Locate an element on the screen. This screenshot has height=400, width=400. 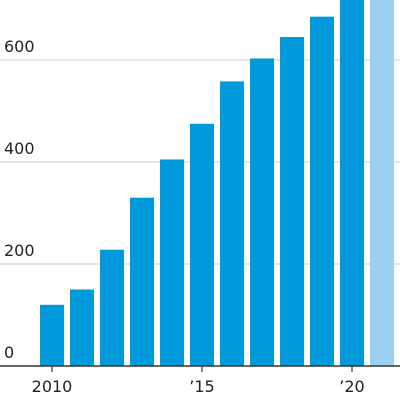
x-tick-label: 2010 is located at coordinates (52, 386).